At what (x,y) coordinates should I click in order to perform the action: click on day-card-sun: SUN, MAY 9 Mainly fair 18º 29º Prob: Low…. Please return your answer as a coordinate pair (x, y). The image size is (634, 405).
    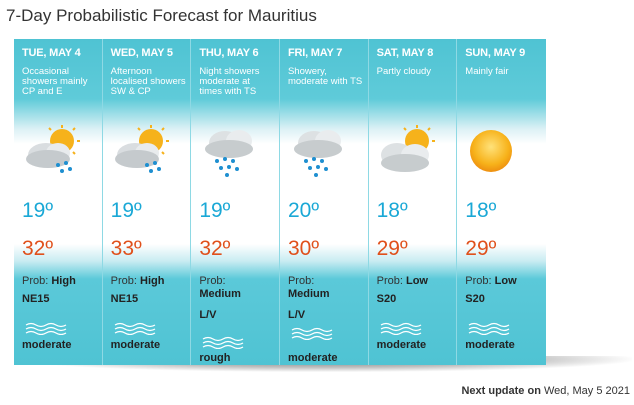
    Looking at the image, I should click on (501, 202).